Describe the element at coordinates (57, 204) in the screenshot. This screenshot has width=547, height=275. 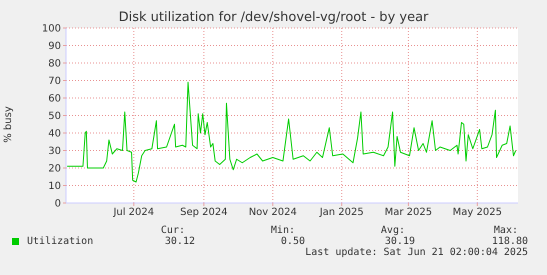
I see `y-tick-label: 0` at that location.